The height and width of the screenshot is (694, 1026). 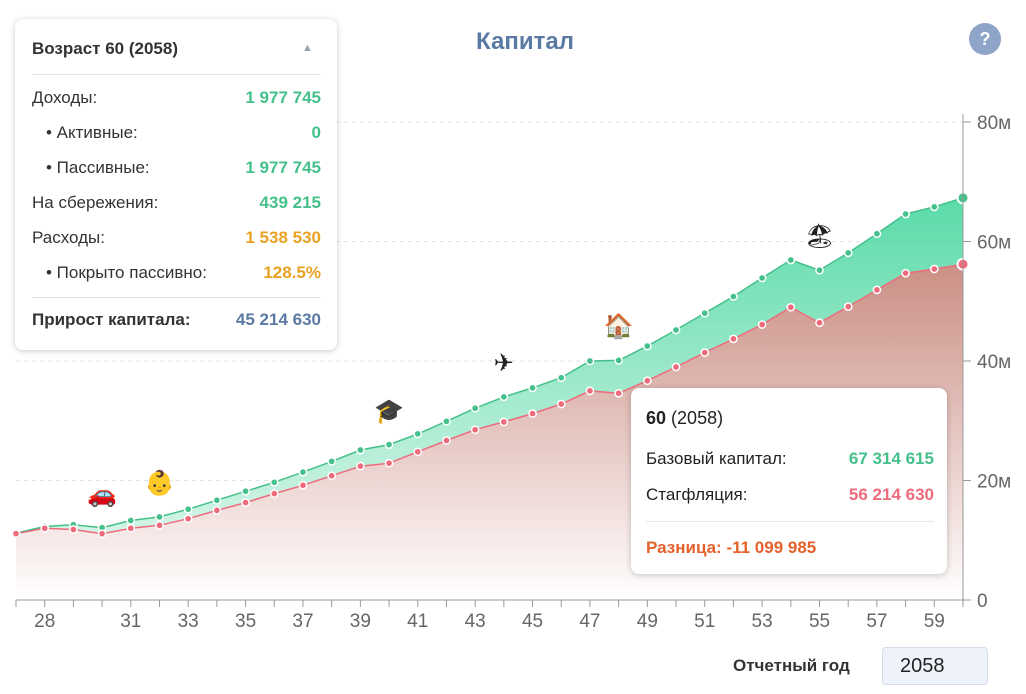 What do you see at coordinates (360, 621) in the screenshot?
I see `x-tick-label: 39` at bounding box center [360, 621].